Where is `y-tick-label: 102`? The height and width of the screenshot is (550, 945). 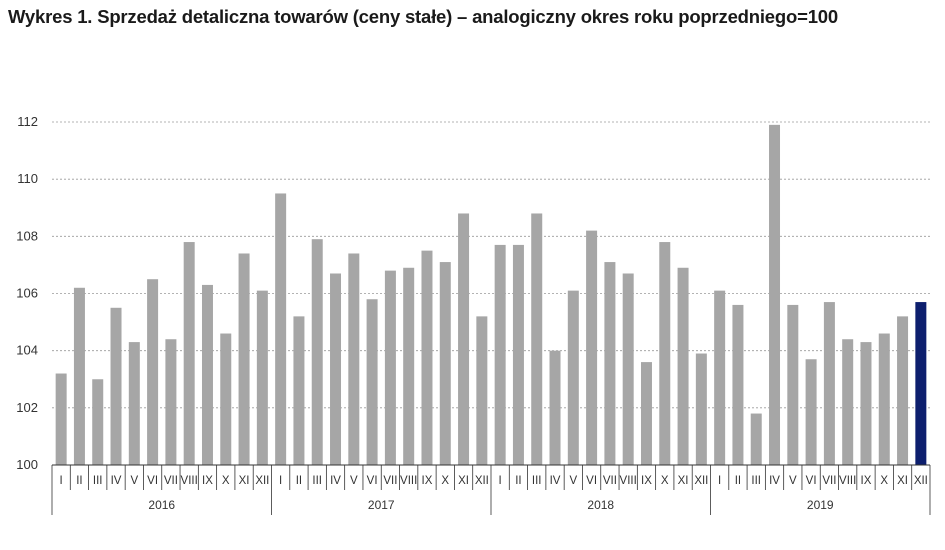 y-tick-label: 102 is located at coordinates (27, 407).